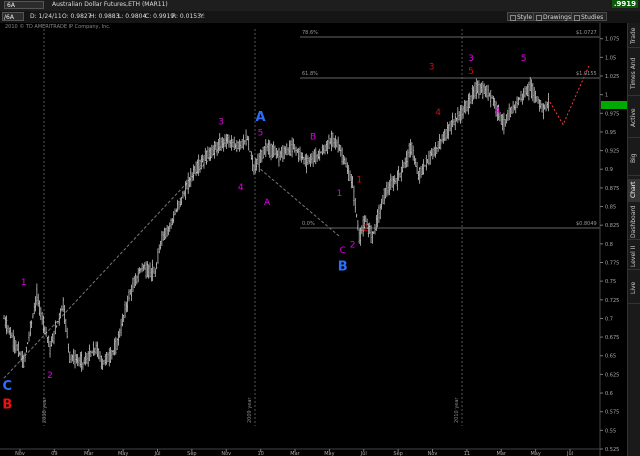 The width and height of the screenshot is (640, 456). What do you see at coordinates (612, 226) in the screenshot?
I see `y-tick-label: 0.825` at bounding box center [612, 226].